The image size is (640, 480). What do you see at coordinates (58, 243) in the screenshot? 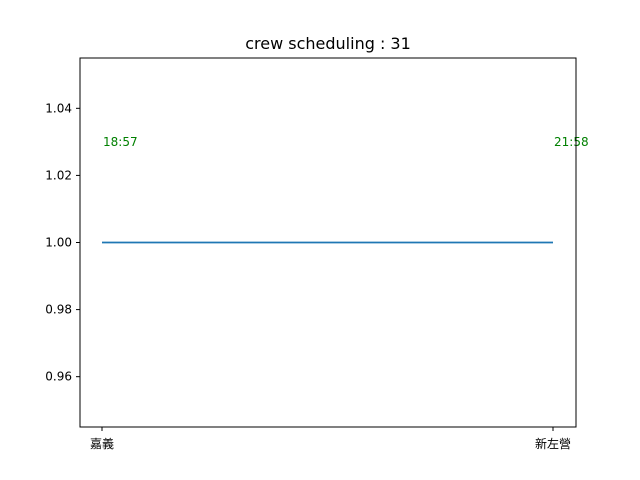
I see `y-tick-label: 1.00` at bounding box center [58, 243].